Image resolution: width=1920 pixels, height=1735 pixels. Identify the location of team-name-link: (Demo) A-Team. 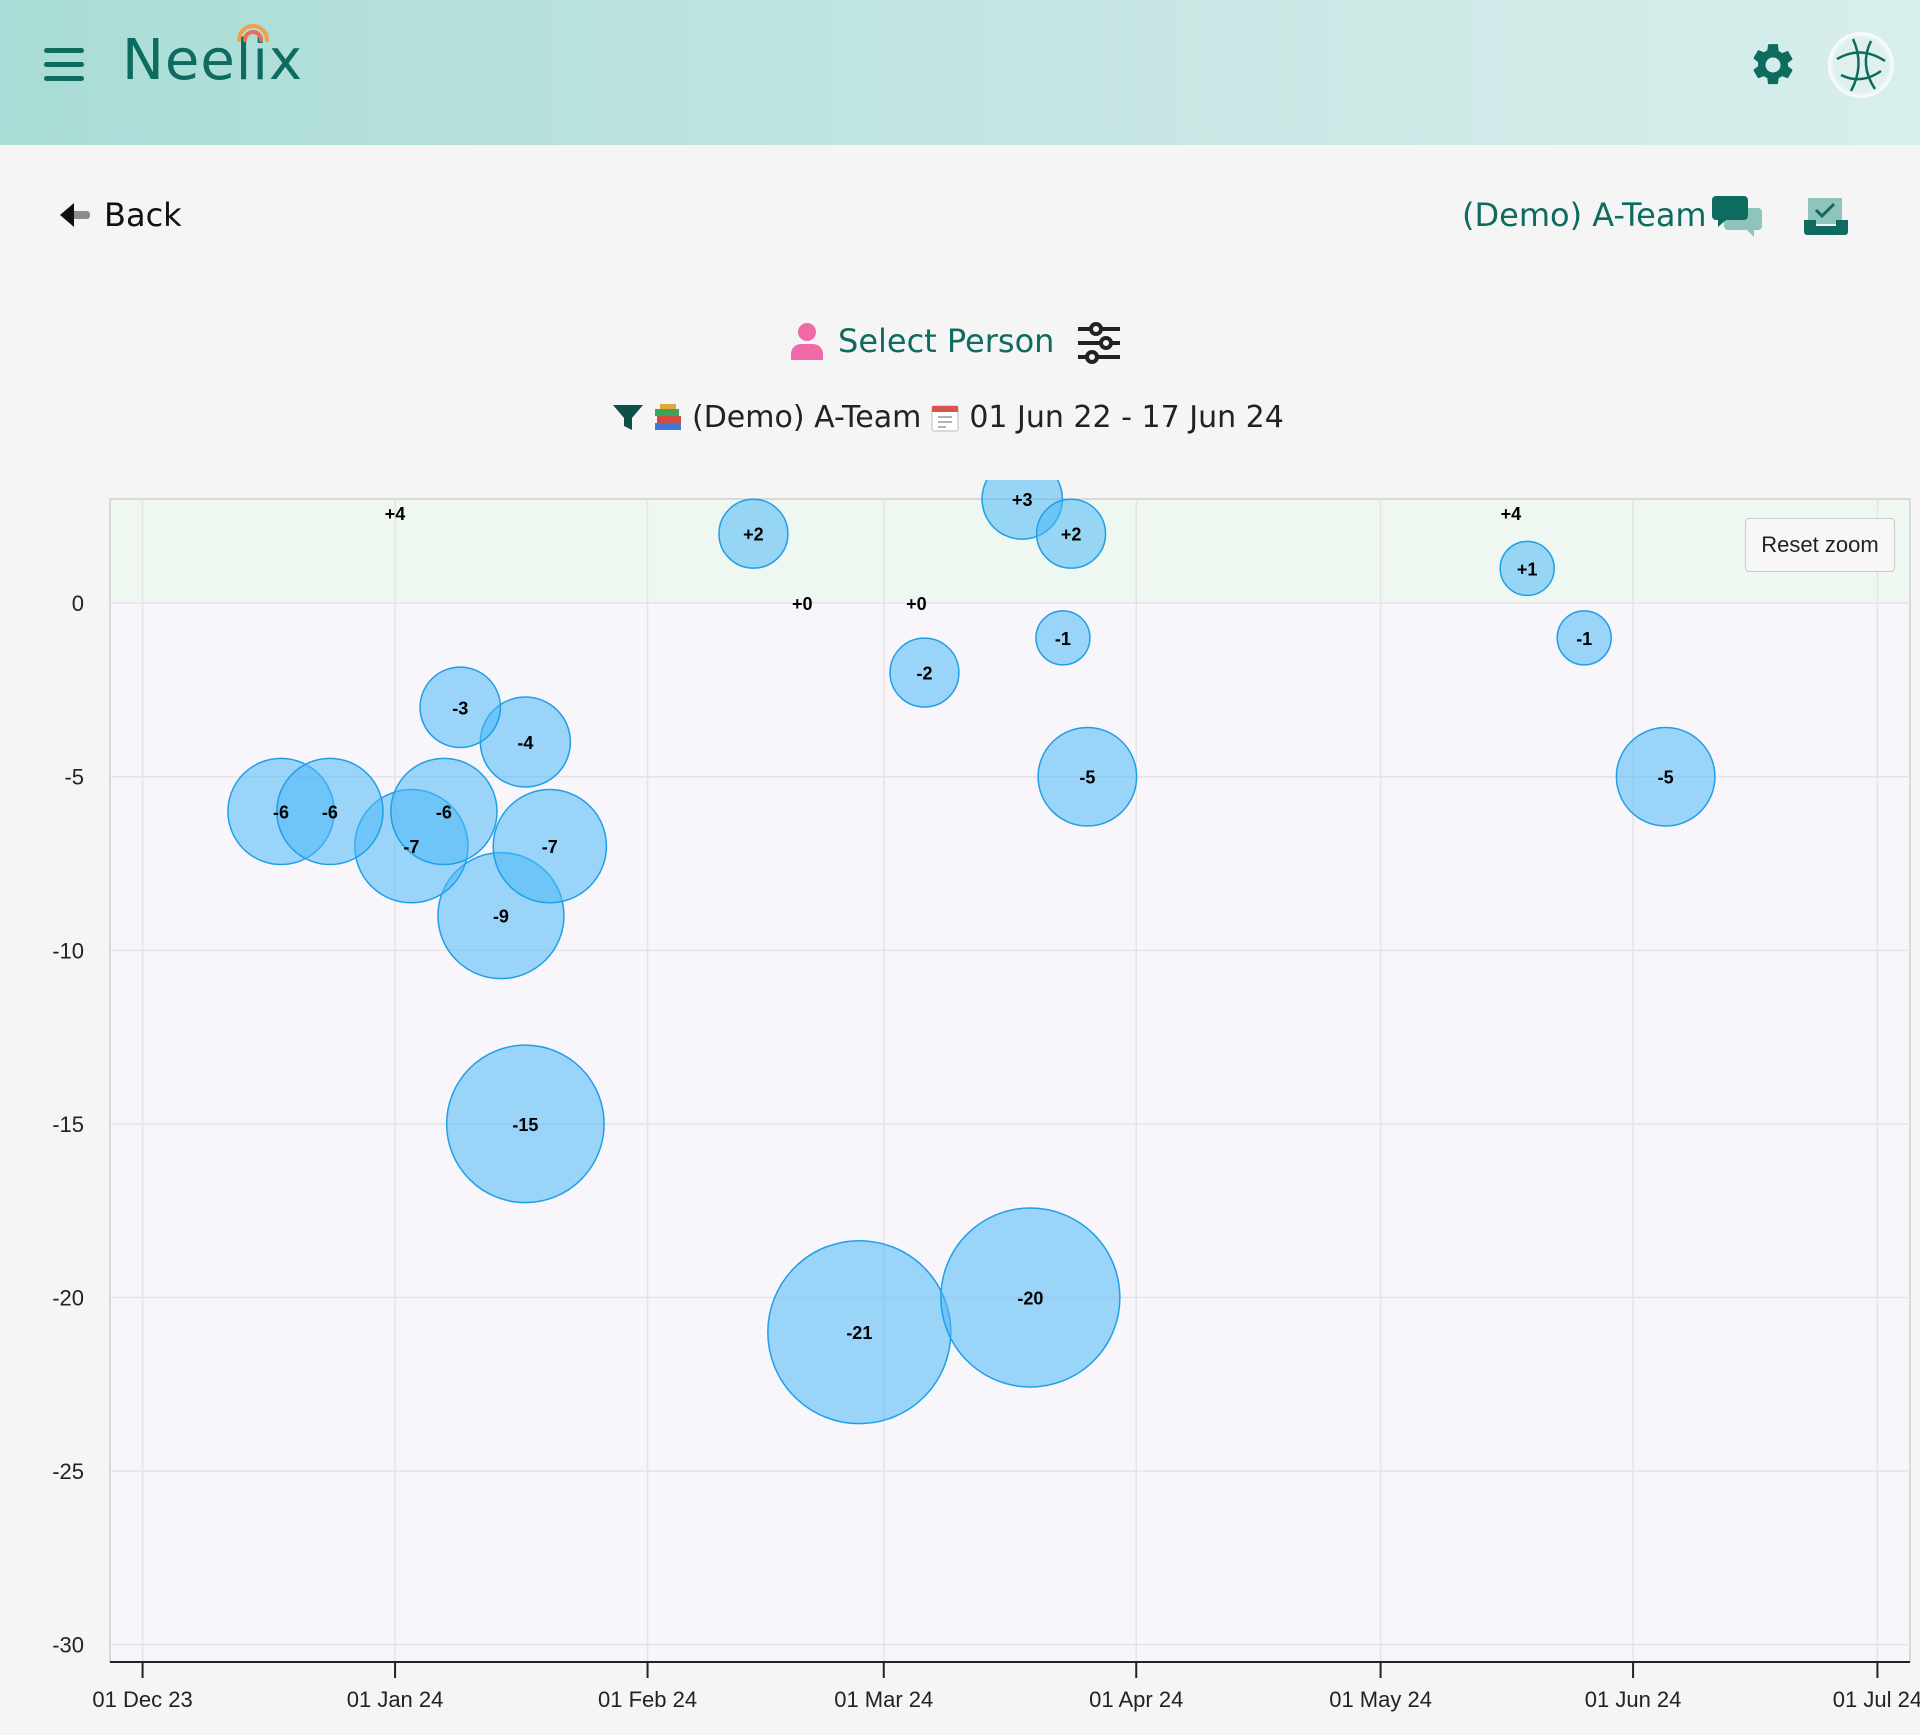
(1584, 215).